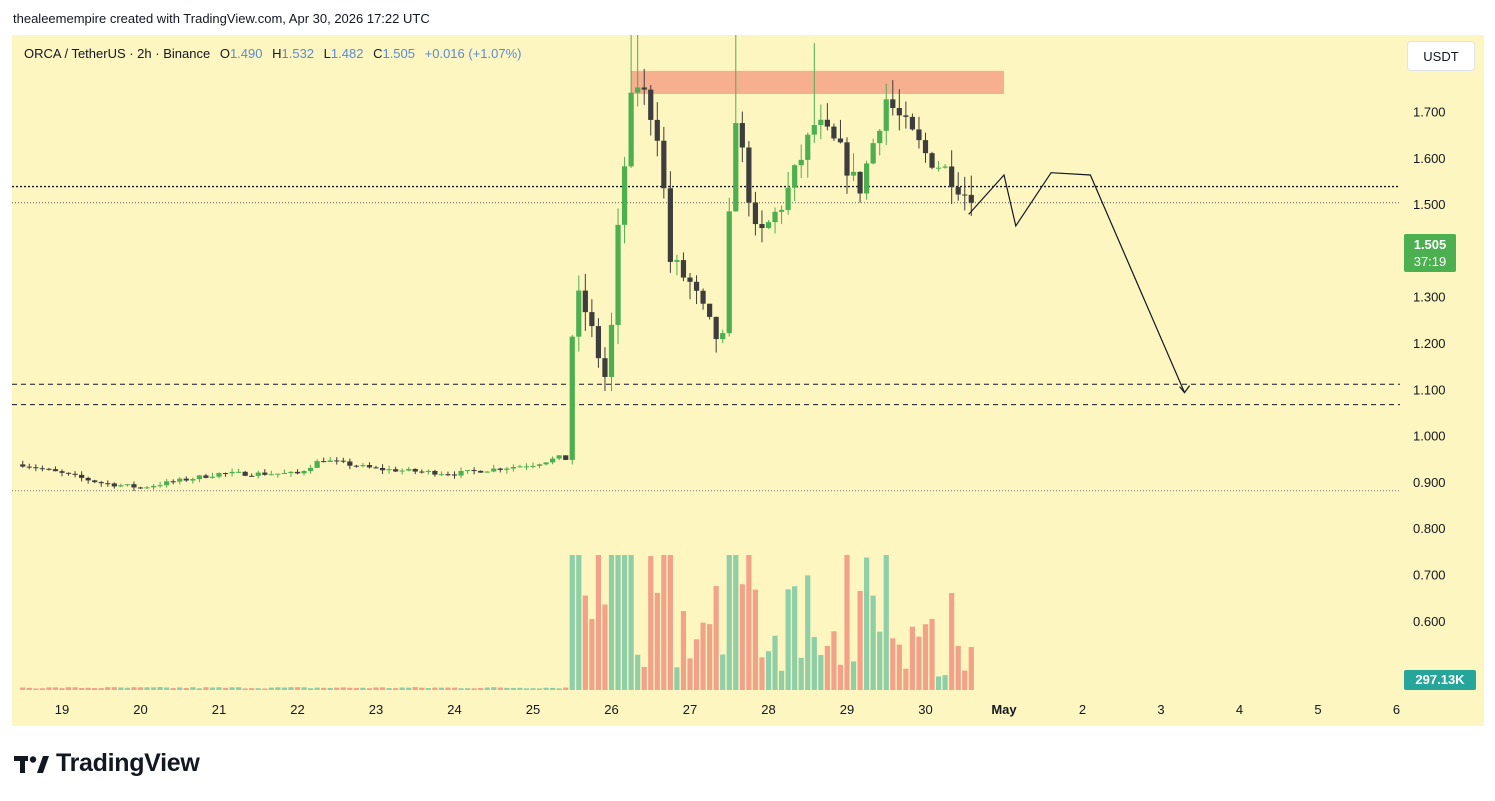 The height and width of the screenshot is (801, 1495). I want to click on tradingview-logo: TradingView, so click(107, 763).